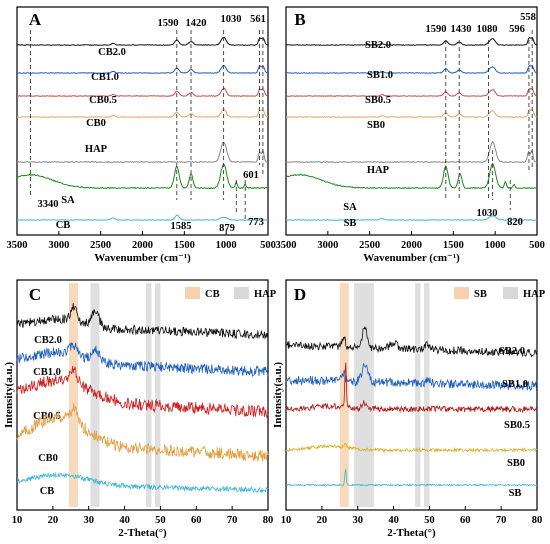  I want to click on peak-label: 1080, so click(487, 29).